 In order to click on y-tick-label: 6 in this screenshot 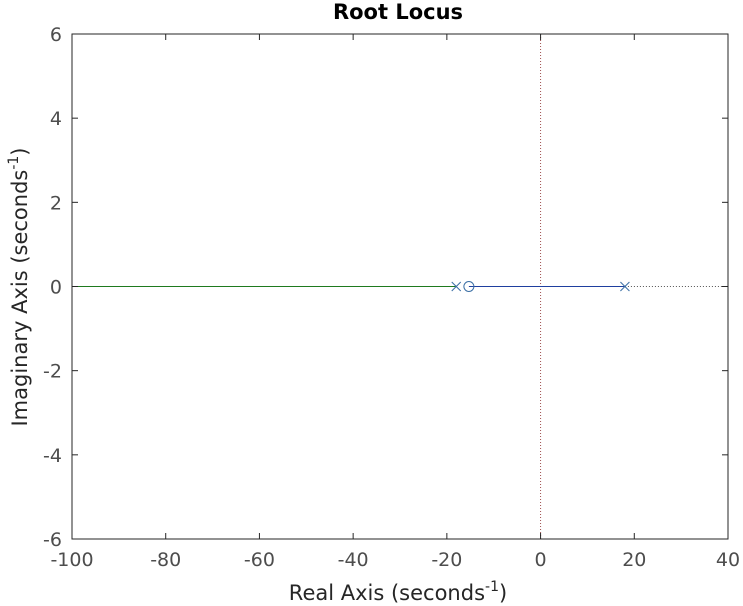, I will do `click(56, 35)`.